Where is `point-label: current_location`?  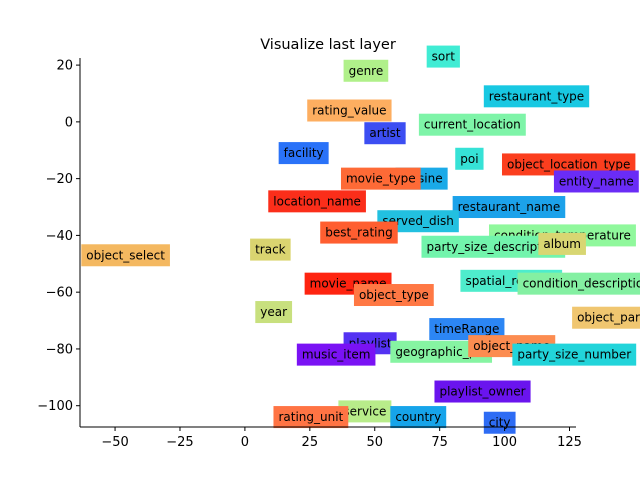 point-label: current_location is located at coordinates (472, 124).